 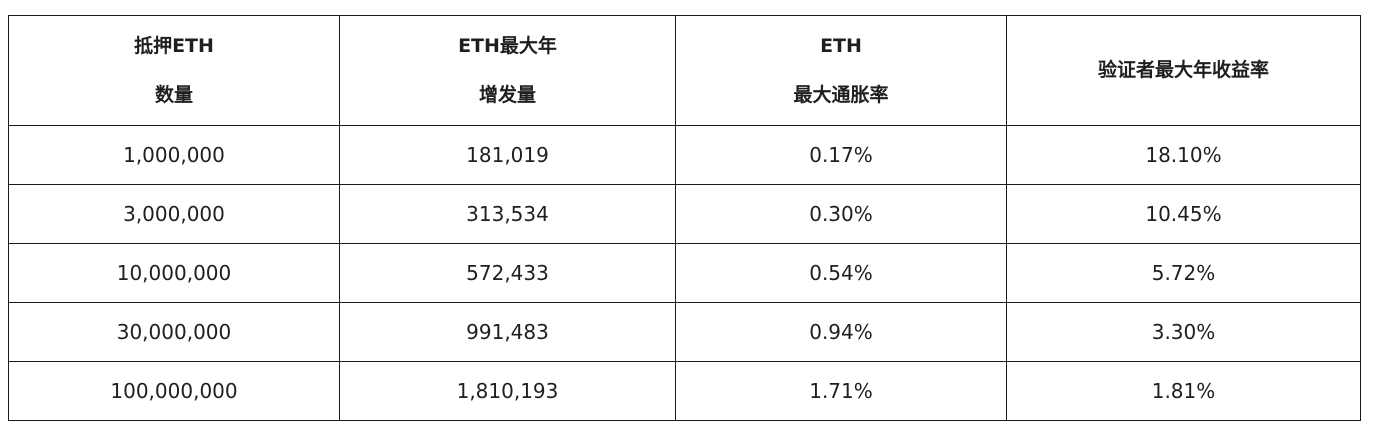 I want to click on table-row: 10,000,000 572,433 0.54% 5.72%, so click(x=684, y=273).